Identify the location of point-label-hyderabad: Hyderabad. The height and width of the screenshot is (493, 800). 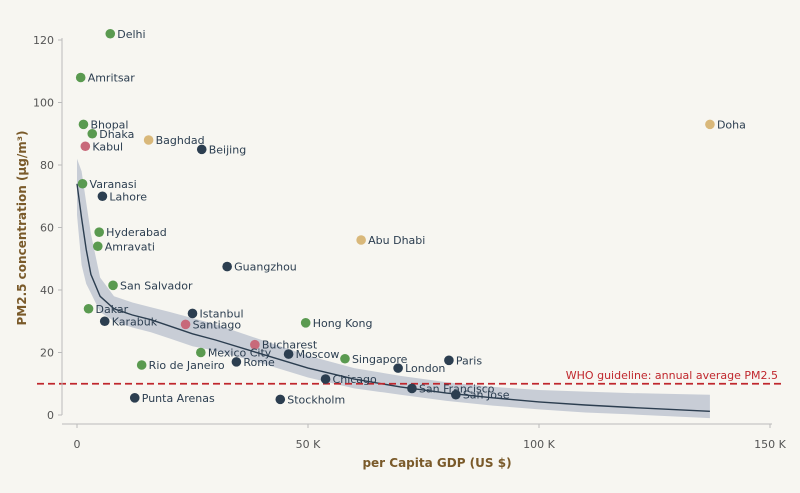
(136, 232).